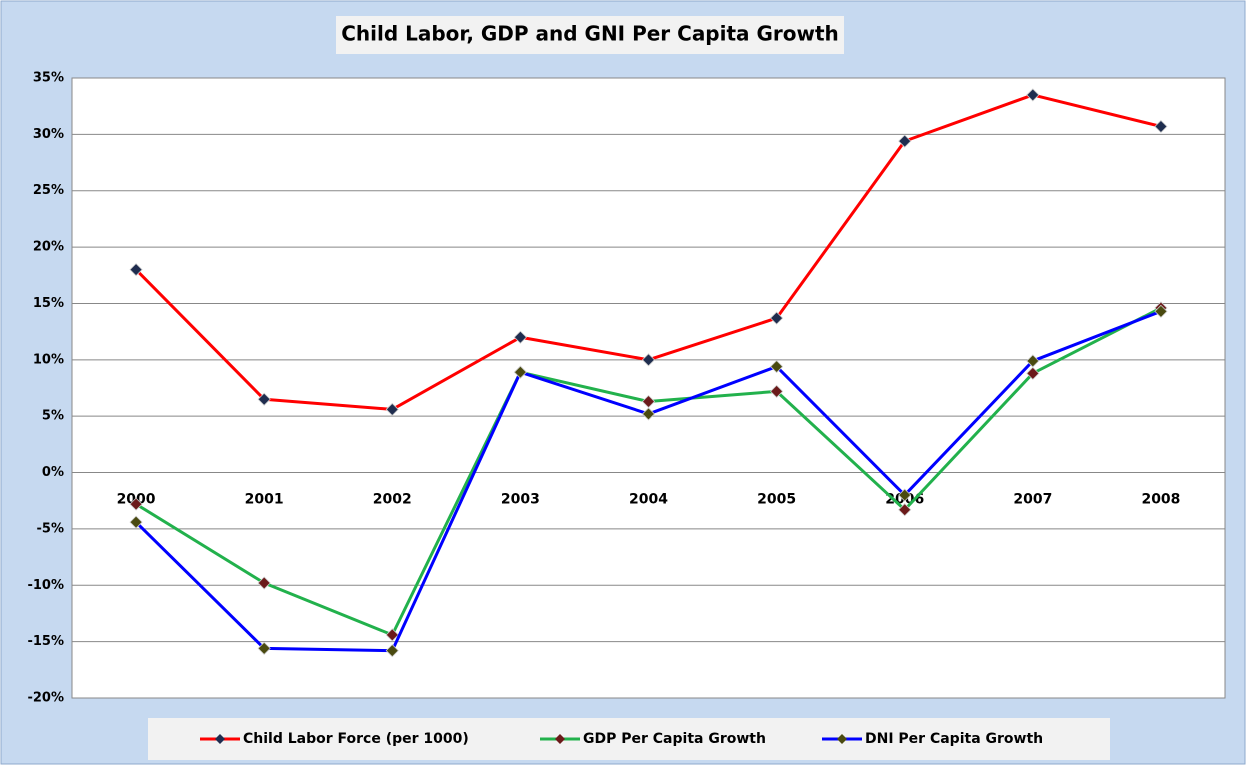 The height and width of the screenshot is (765, 1246). I want to click on y-tick-label: 20%, so click(48, 247).